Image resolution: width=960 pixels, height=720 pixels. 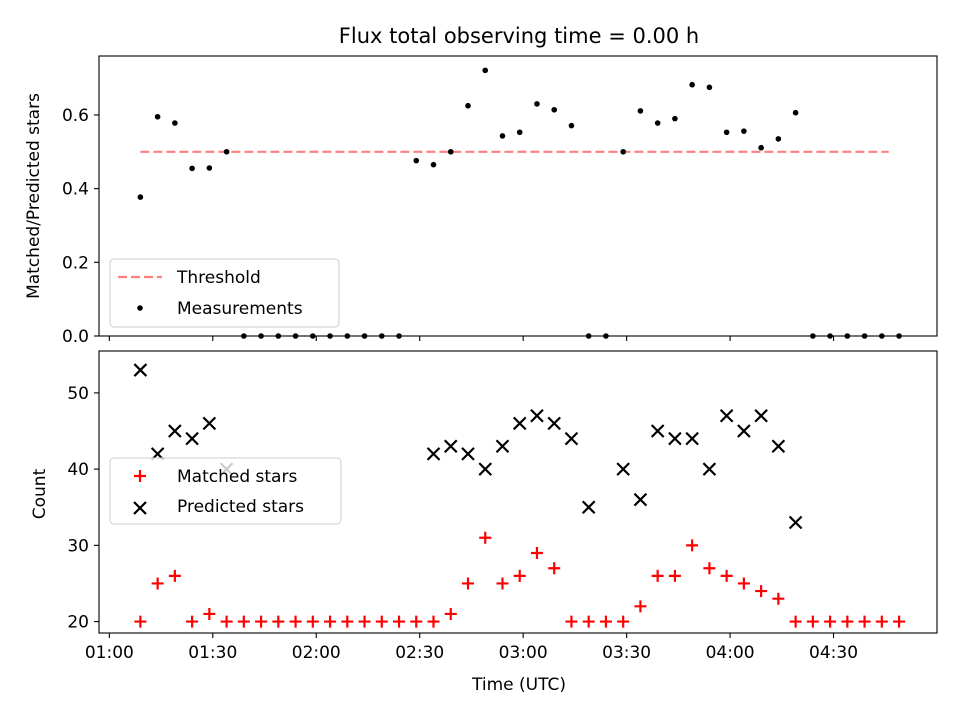 What do you see at coordinates (518, 685) in the screenshot?
I see `x-axis-title: Time (UTC)` at bounding box center [518, 685].